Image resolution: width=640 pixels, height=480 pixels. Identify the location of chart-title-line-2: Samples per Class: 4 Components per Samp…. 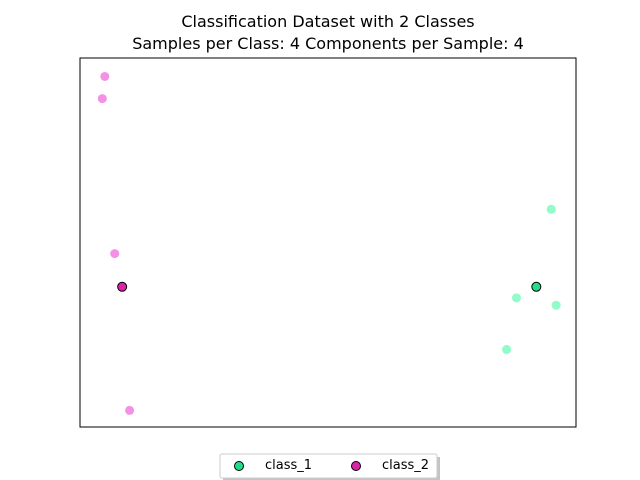
(328, 43).